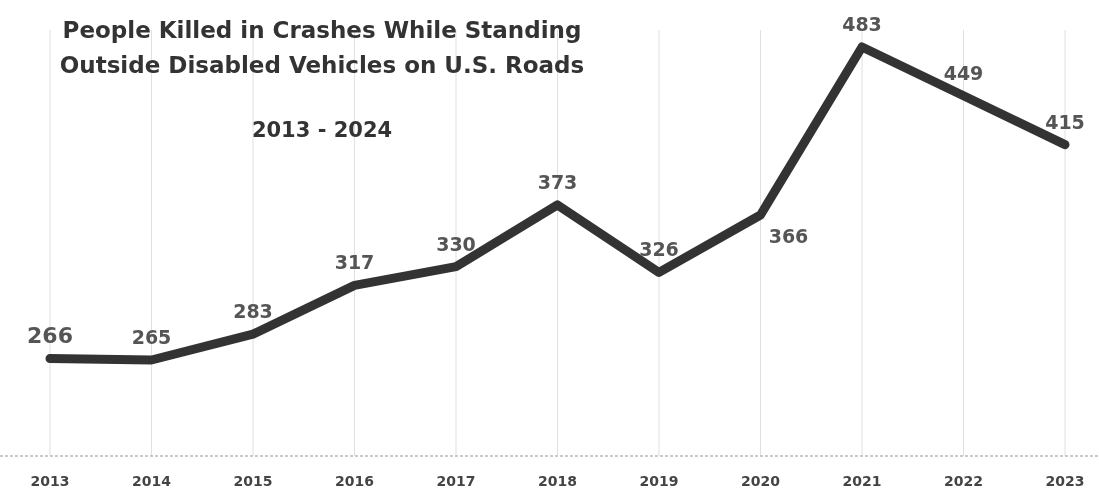 The width and height of the screenshot is (1099, 493). I want to click on x-tick-label: 2020, so click(761, 481).